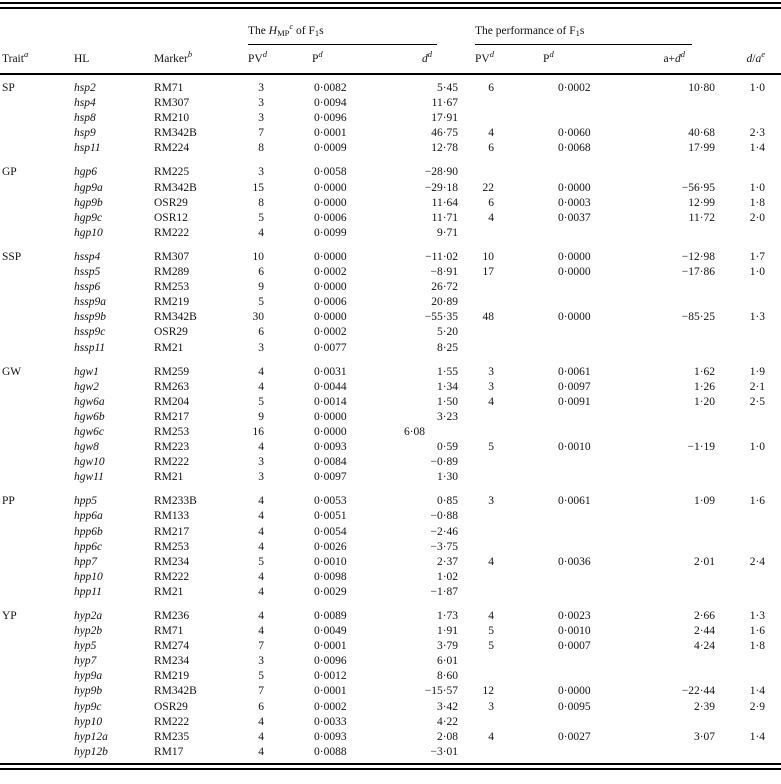  What do you see at coordinates (447, 706) in the screenshot?
I see `d-hmp-cell: 3·42` at bounding box center [447, 706].